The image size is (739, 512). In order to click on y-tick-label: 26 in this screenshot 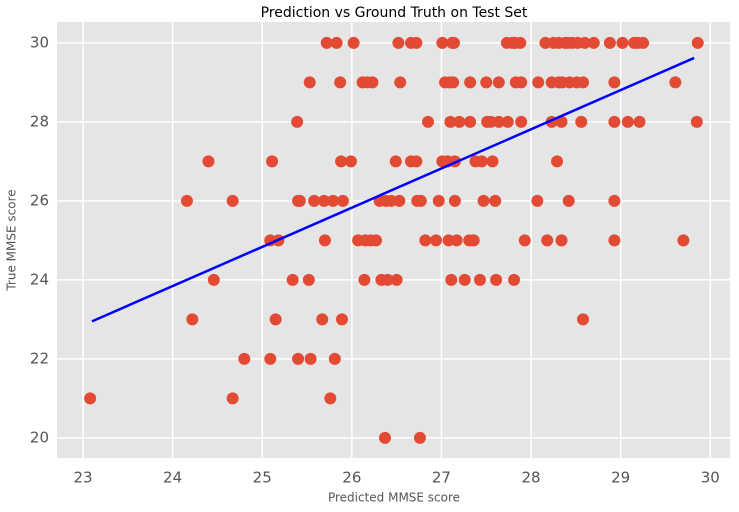, I will do `click(39, 200)`.